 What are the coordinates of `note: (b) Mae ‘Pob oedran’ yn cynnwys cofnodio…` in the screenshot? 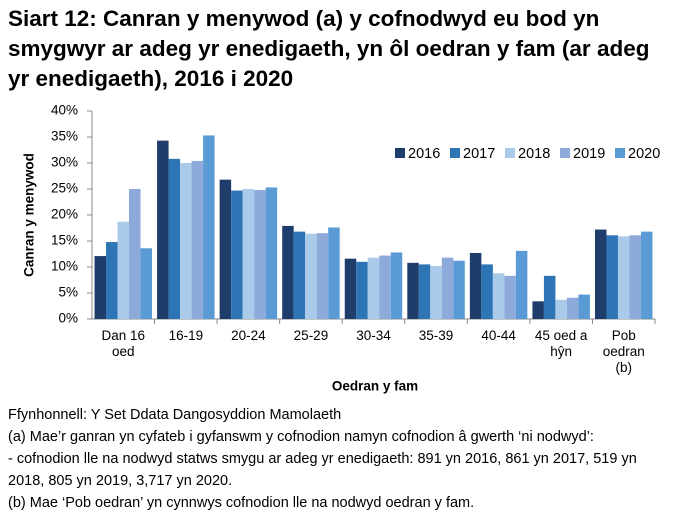 It's located at (241, 503).